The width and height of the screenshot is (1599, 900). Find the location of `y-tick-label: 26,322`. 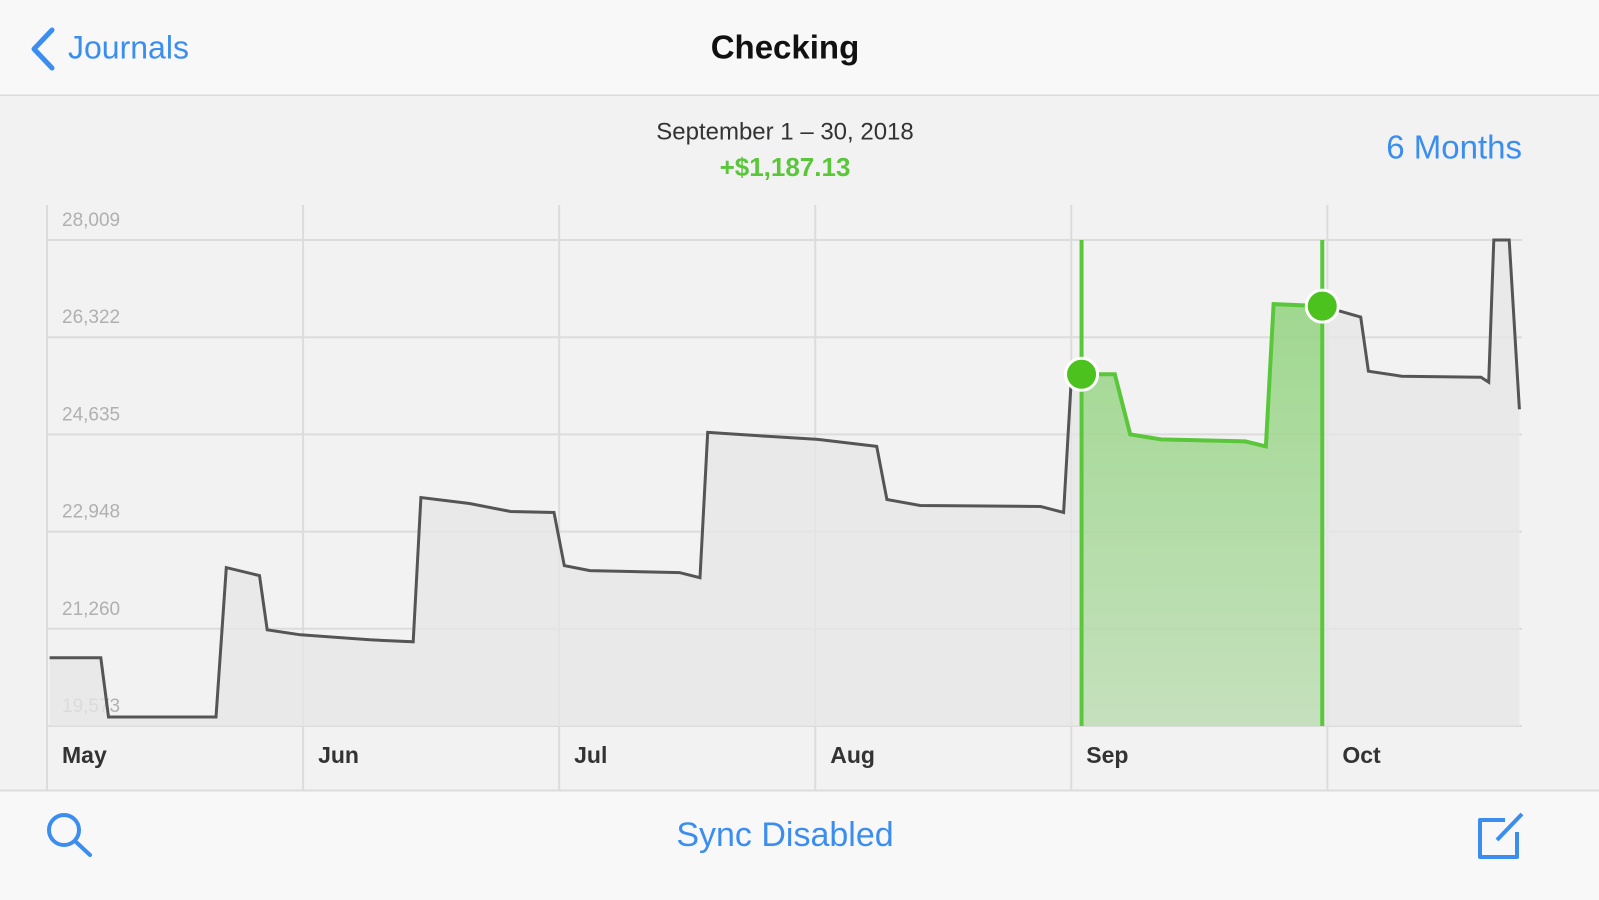

y-tick-label: 26,322 is located at coordinates (91, 317).